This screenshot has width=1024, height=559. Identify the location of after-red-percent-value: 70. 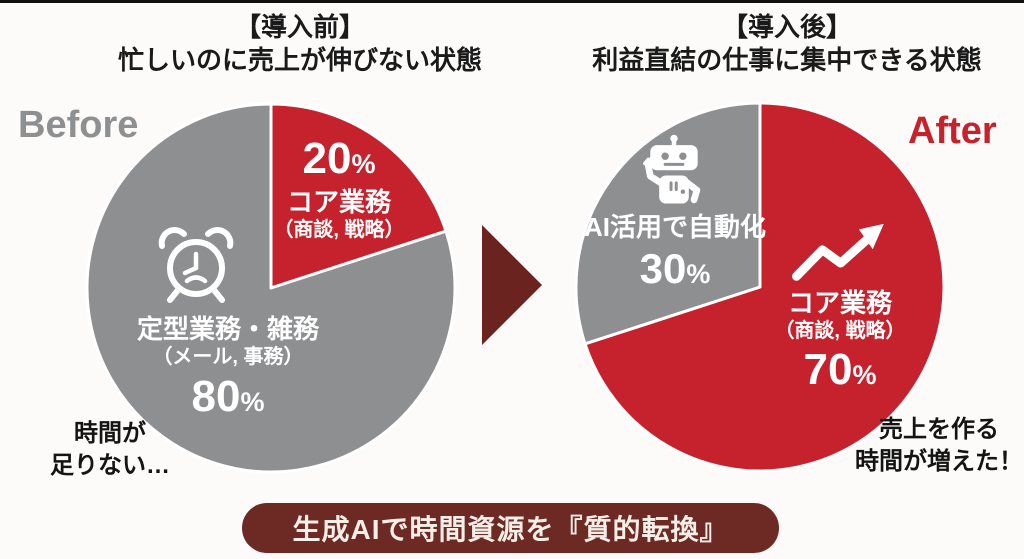
(828, 369).